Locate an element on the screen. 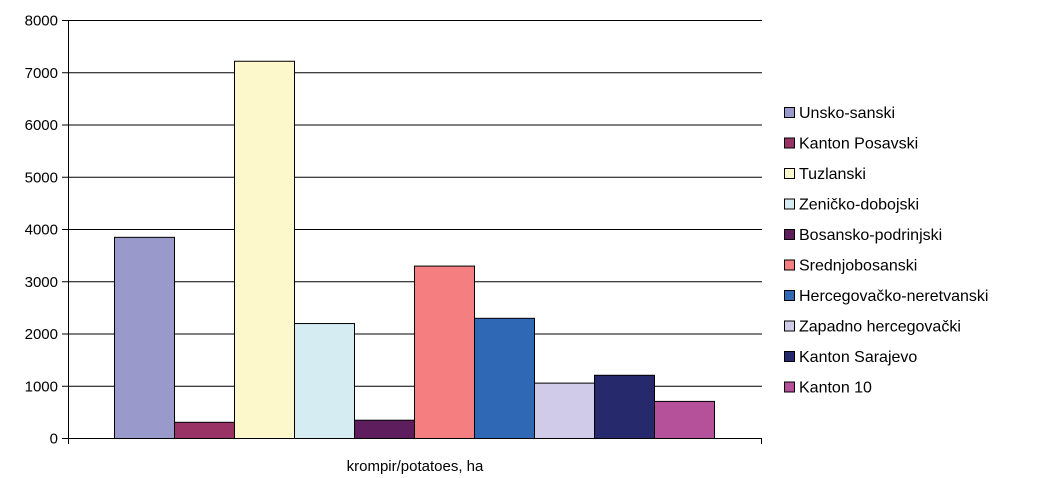  y-tick-label: 5000 is located at coordinates (41, 177).